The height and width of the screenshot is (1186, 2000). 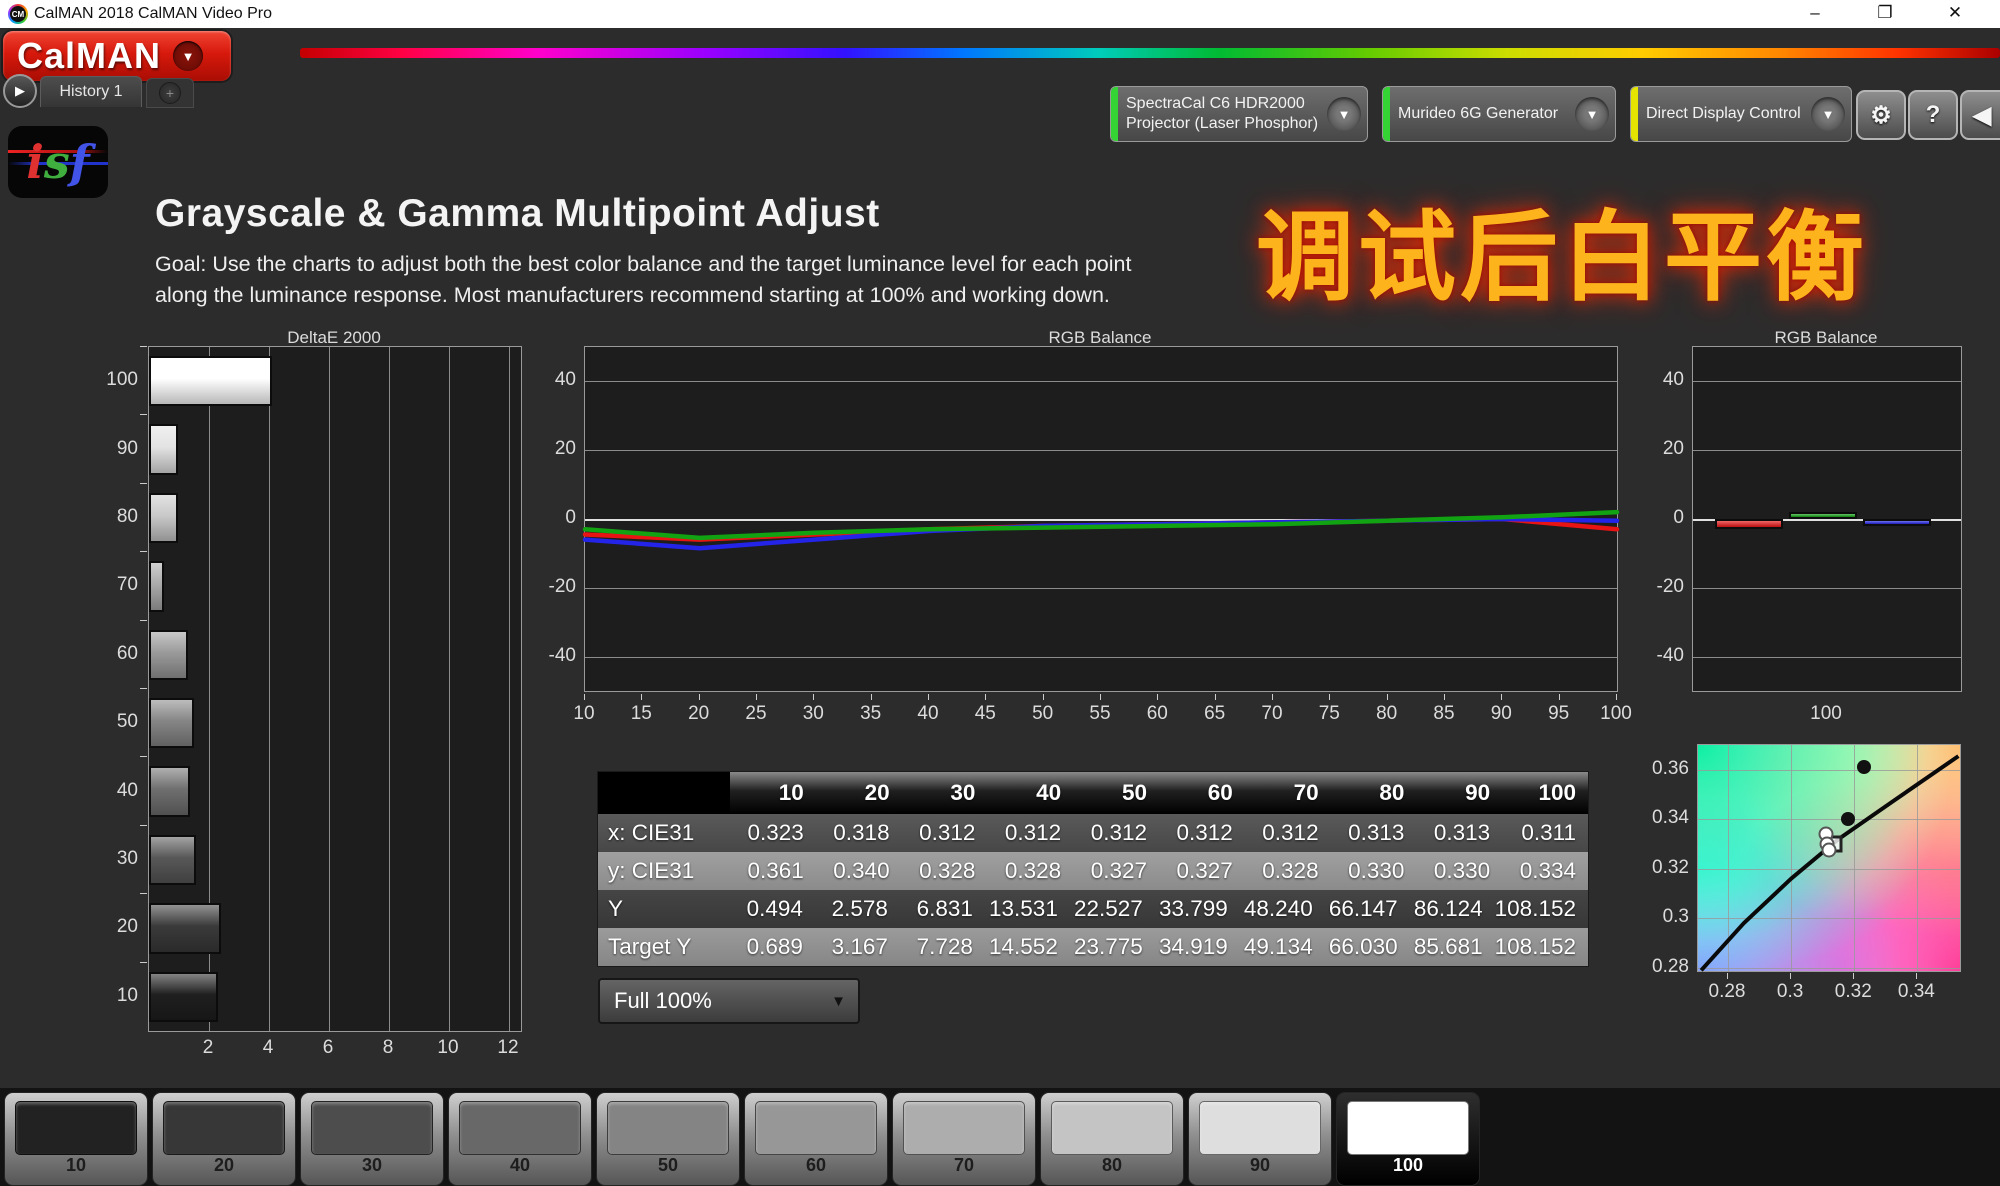 I want to click on pattern-level-dropdown: Full 100% ▼, so click(x=729, y=1001).